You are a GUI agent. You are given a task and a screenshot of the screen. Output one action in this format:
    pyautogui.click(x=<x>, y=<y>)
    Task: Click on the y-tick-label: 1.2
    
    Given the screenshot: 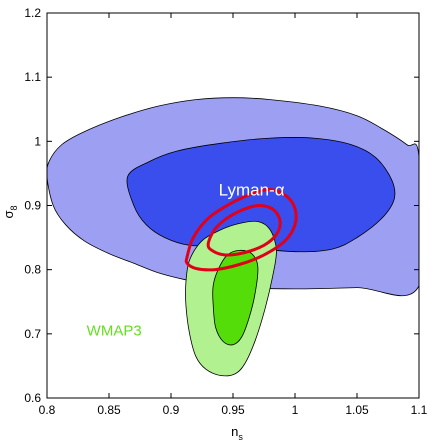 What is the action you would take?
    pyautogui.click(x=32, y=13)
    